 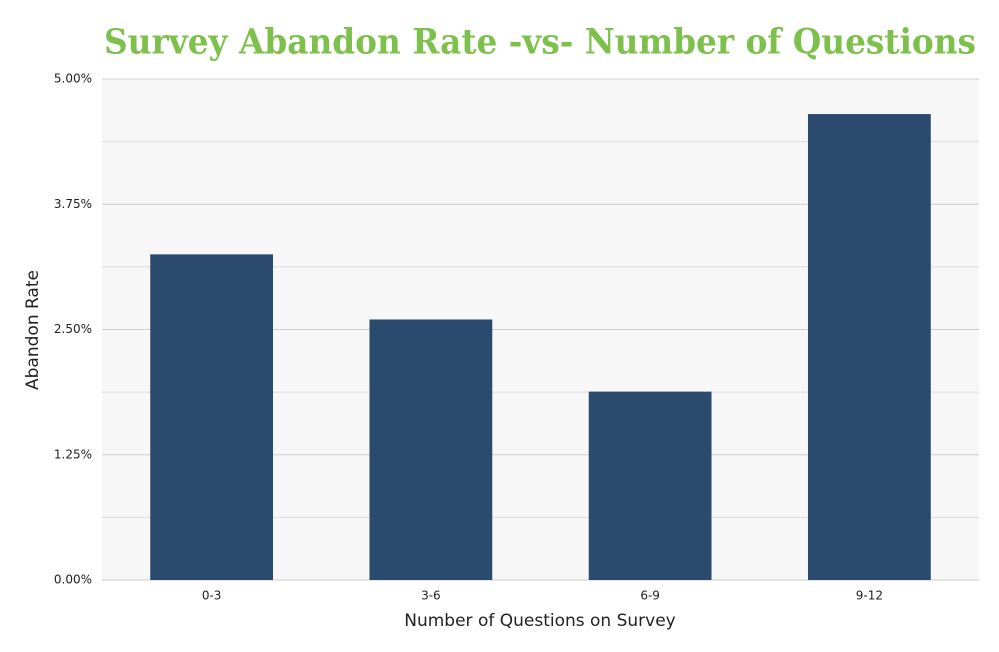 What do you see at coordinates (73, 79) in the screenshot?
I see `y-tick-label: 5.00%` at bounding box center [73, 79].